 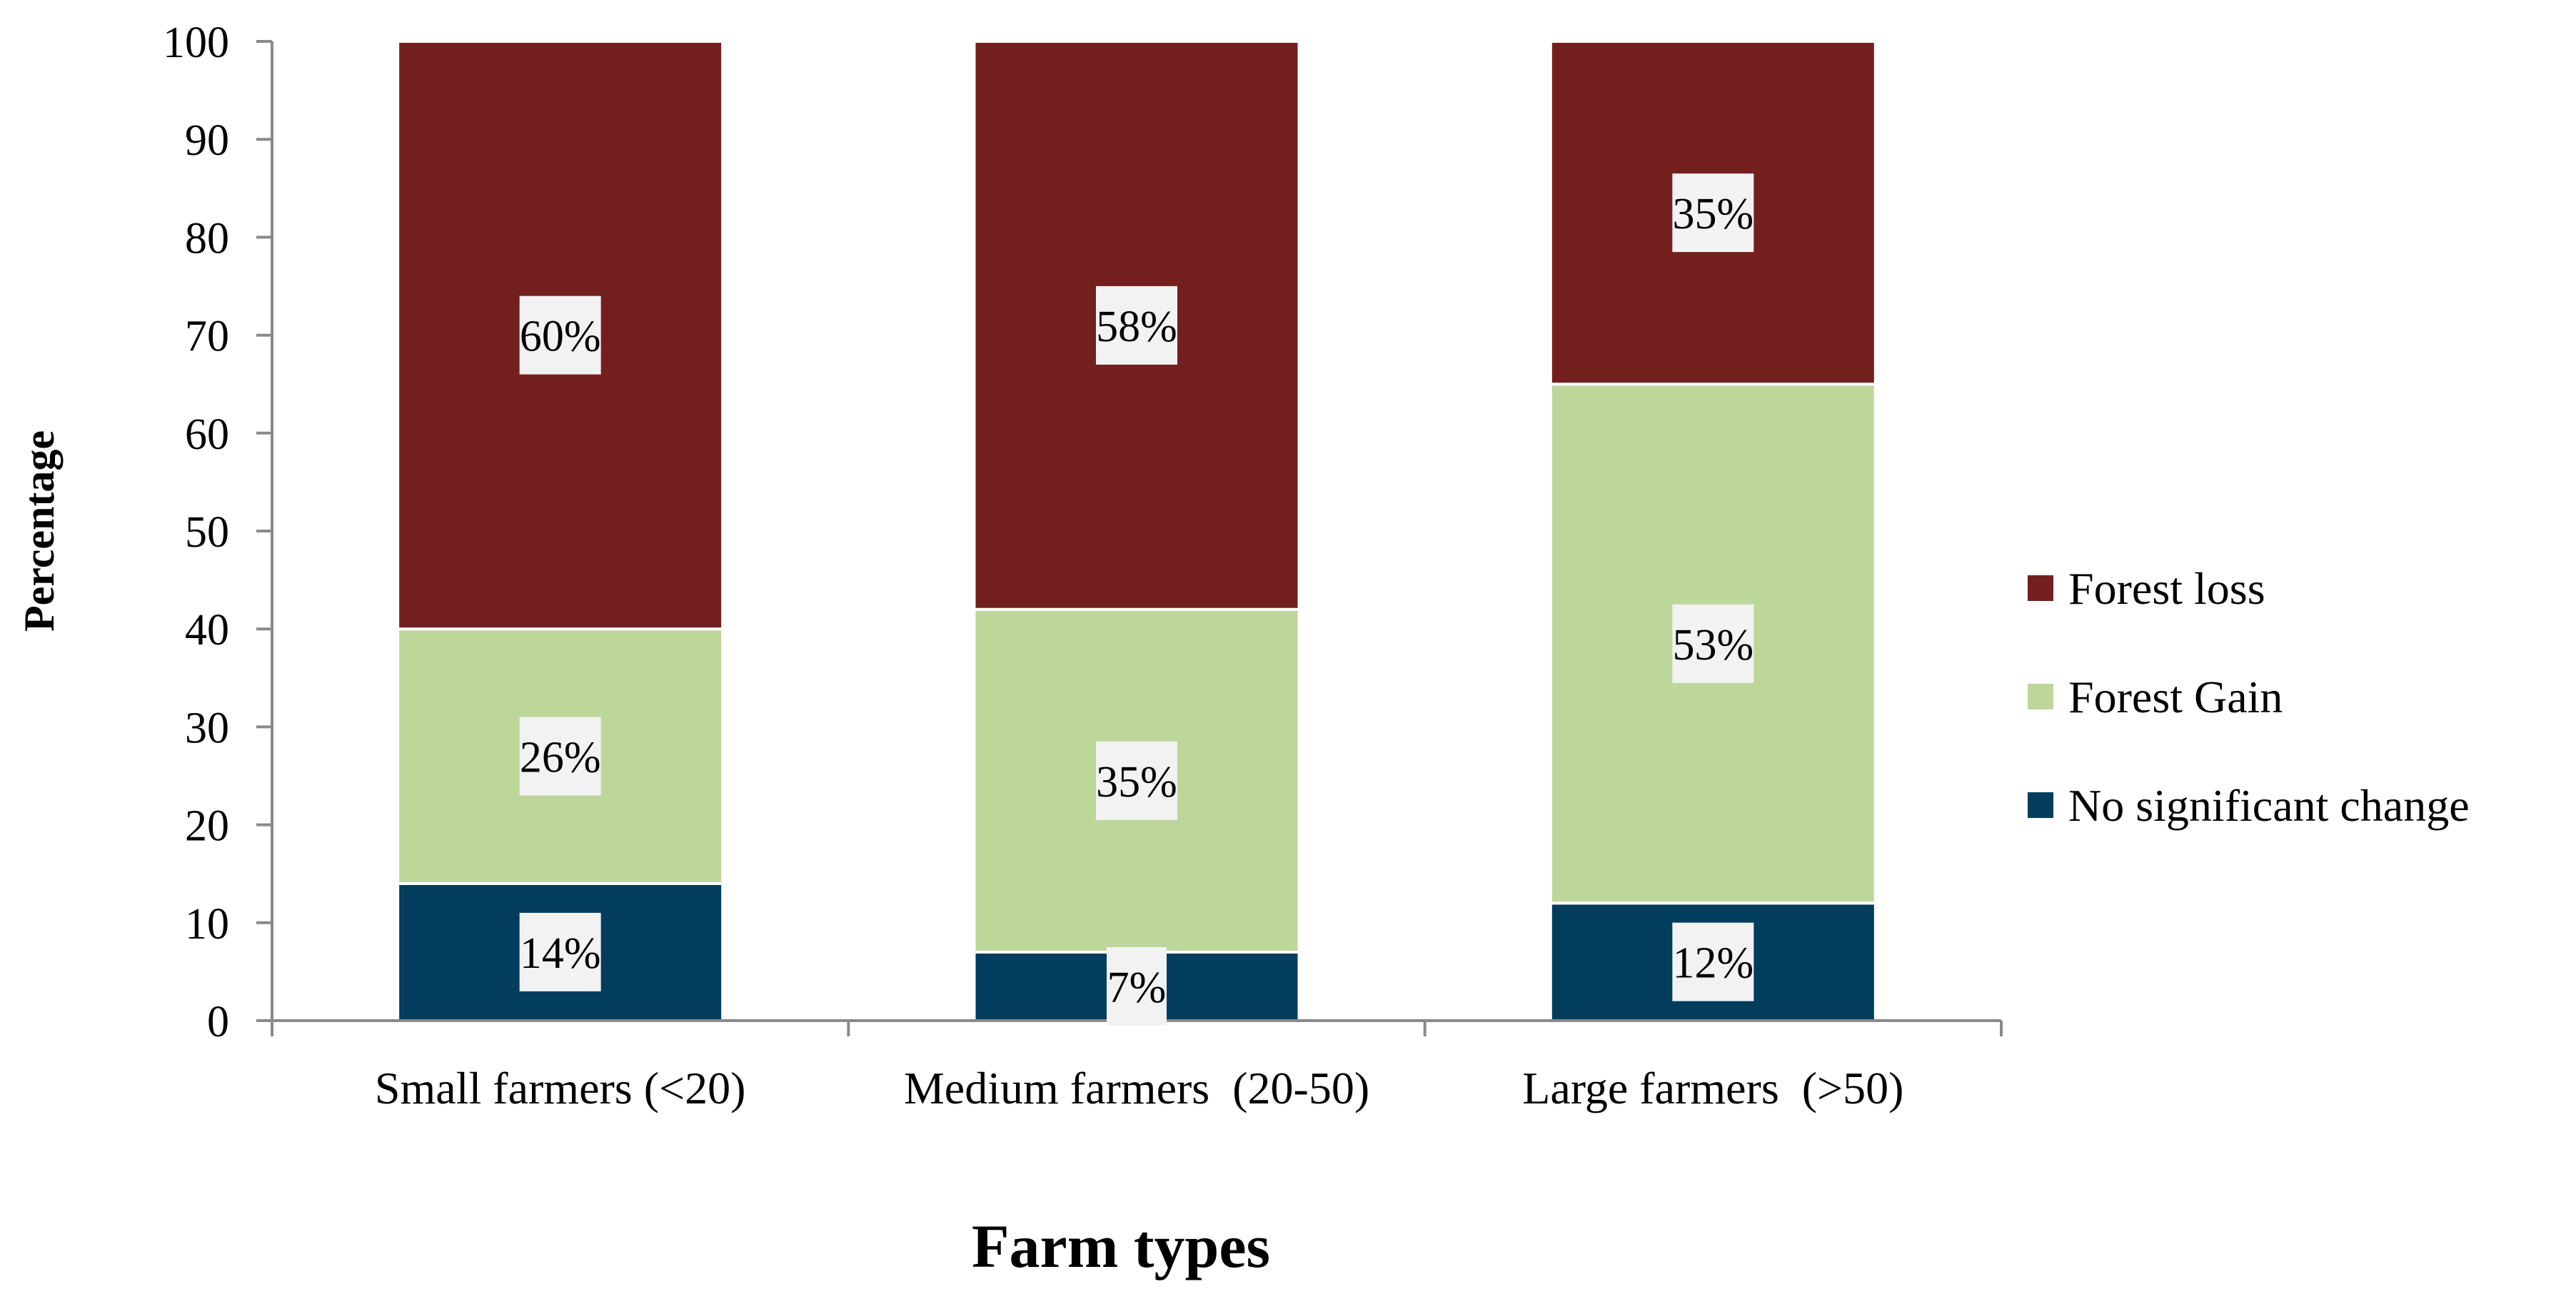 What do you see at coordinates (2166, 588) in the screenshot?
I see `legend-label-forest-loss: Forest loss` at bounding box center [2166, 588].